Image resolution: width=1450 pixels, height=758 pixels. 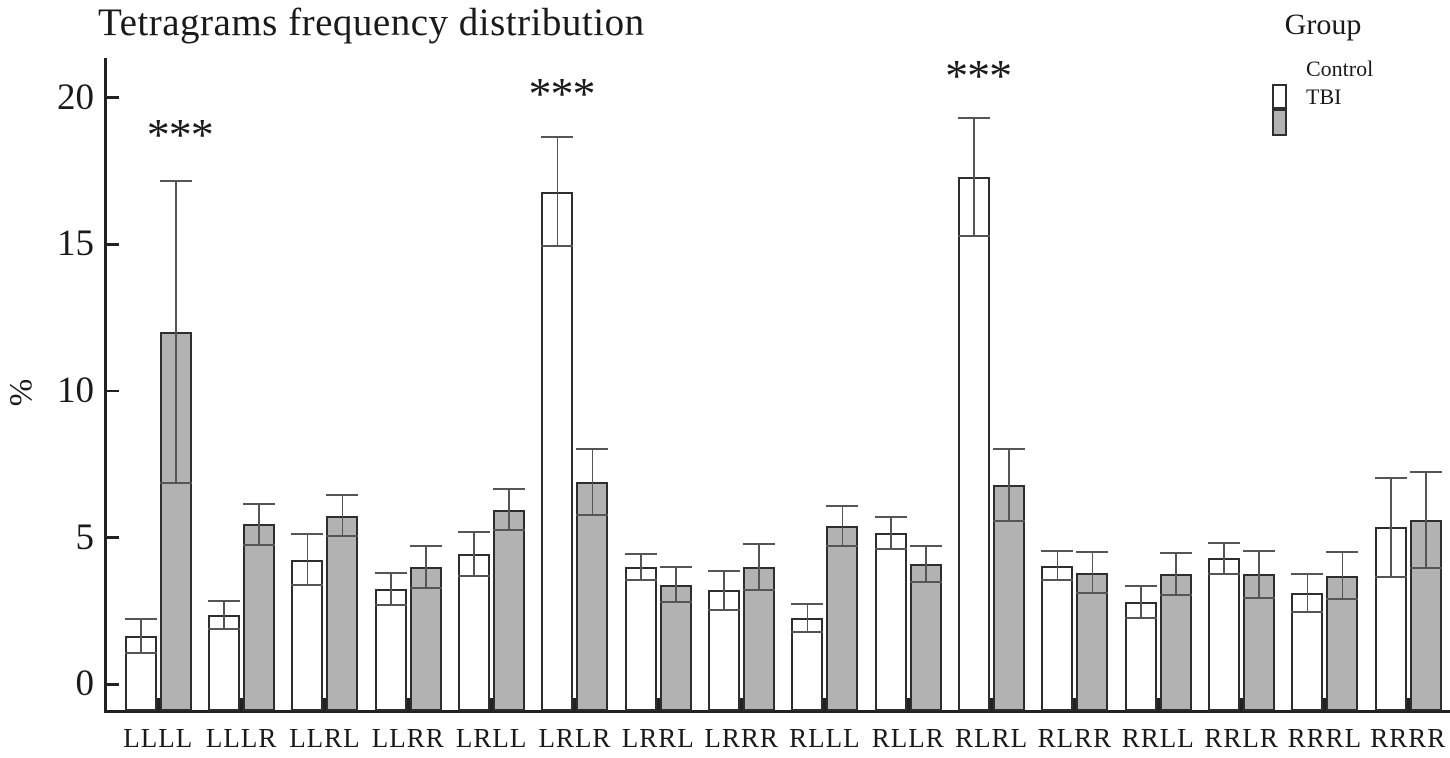 What do you see at coordinates (75, 390) in the screenshot?
I see `y-tick-label-10: 10` at bounding box center [75, 390].